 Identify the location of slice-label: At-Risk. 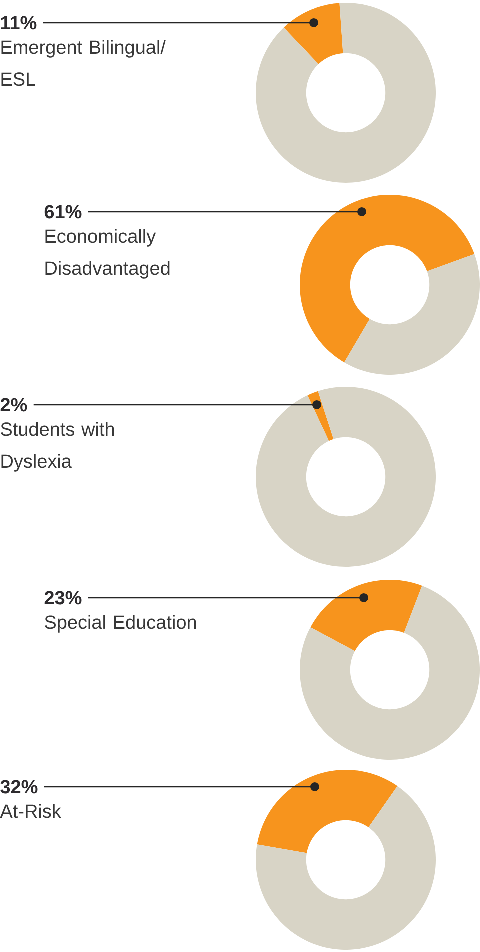
(31, 811).